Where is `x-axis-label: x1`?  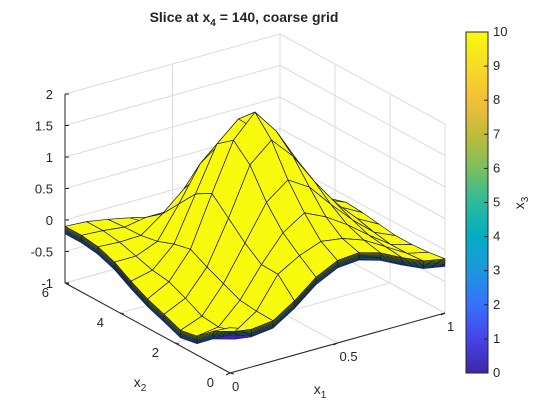
x-axis-label: x1 is located at coordinates (320, 391).